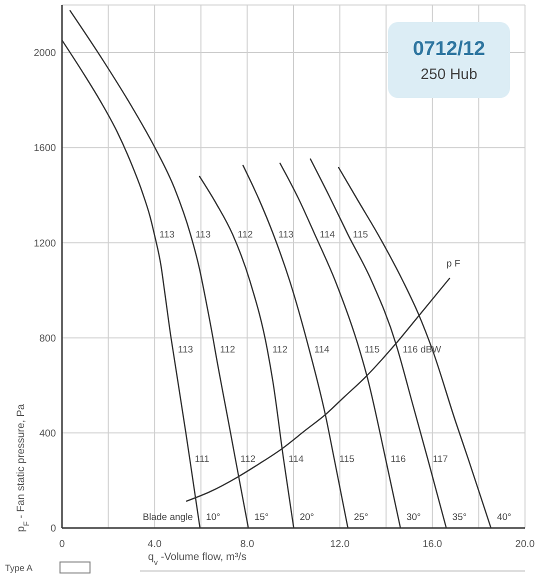 This screenshot has height=574, width=548. Describe the element at coordinates (19, 568) in the screenshot. I see `text: Type A` at that location.